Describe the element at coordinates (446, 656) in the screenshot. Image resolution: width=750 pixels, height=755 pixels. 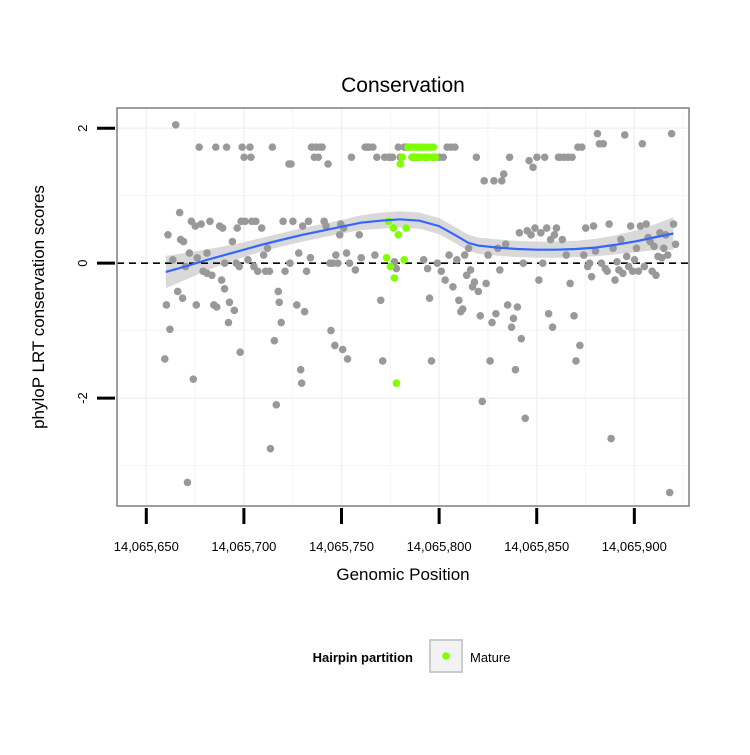
I see `legend-swatch-mature` at that location.